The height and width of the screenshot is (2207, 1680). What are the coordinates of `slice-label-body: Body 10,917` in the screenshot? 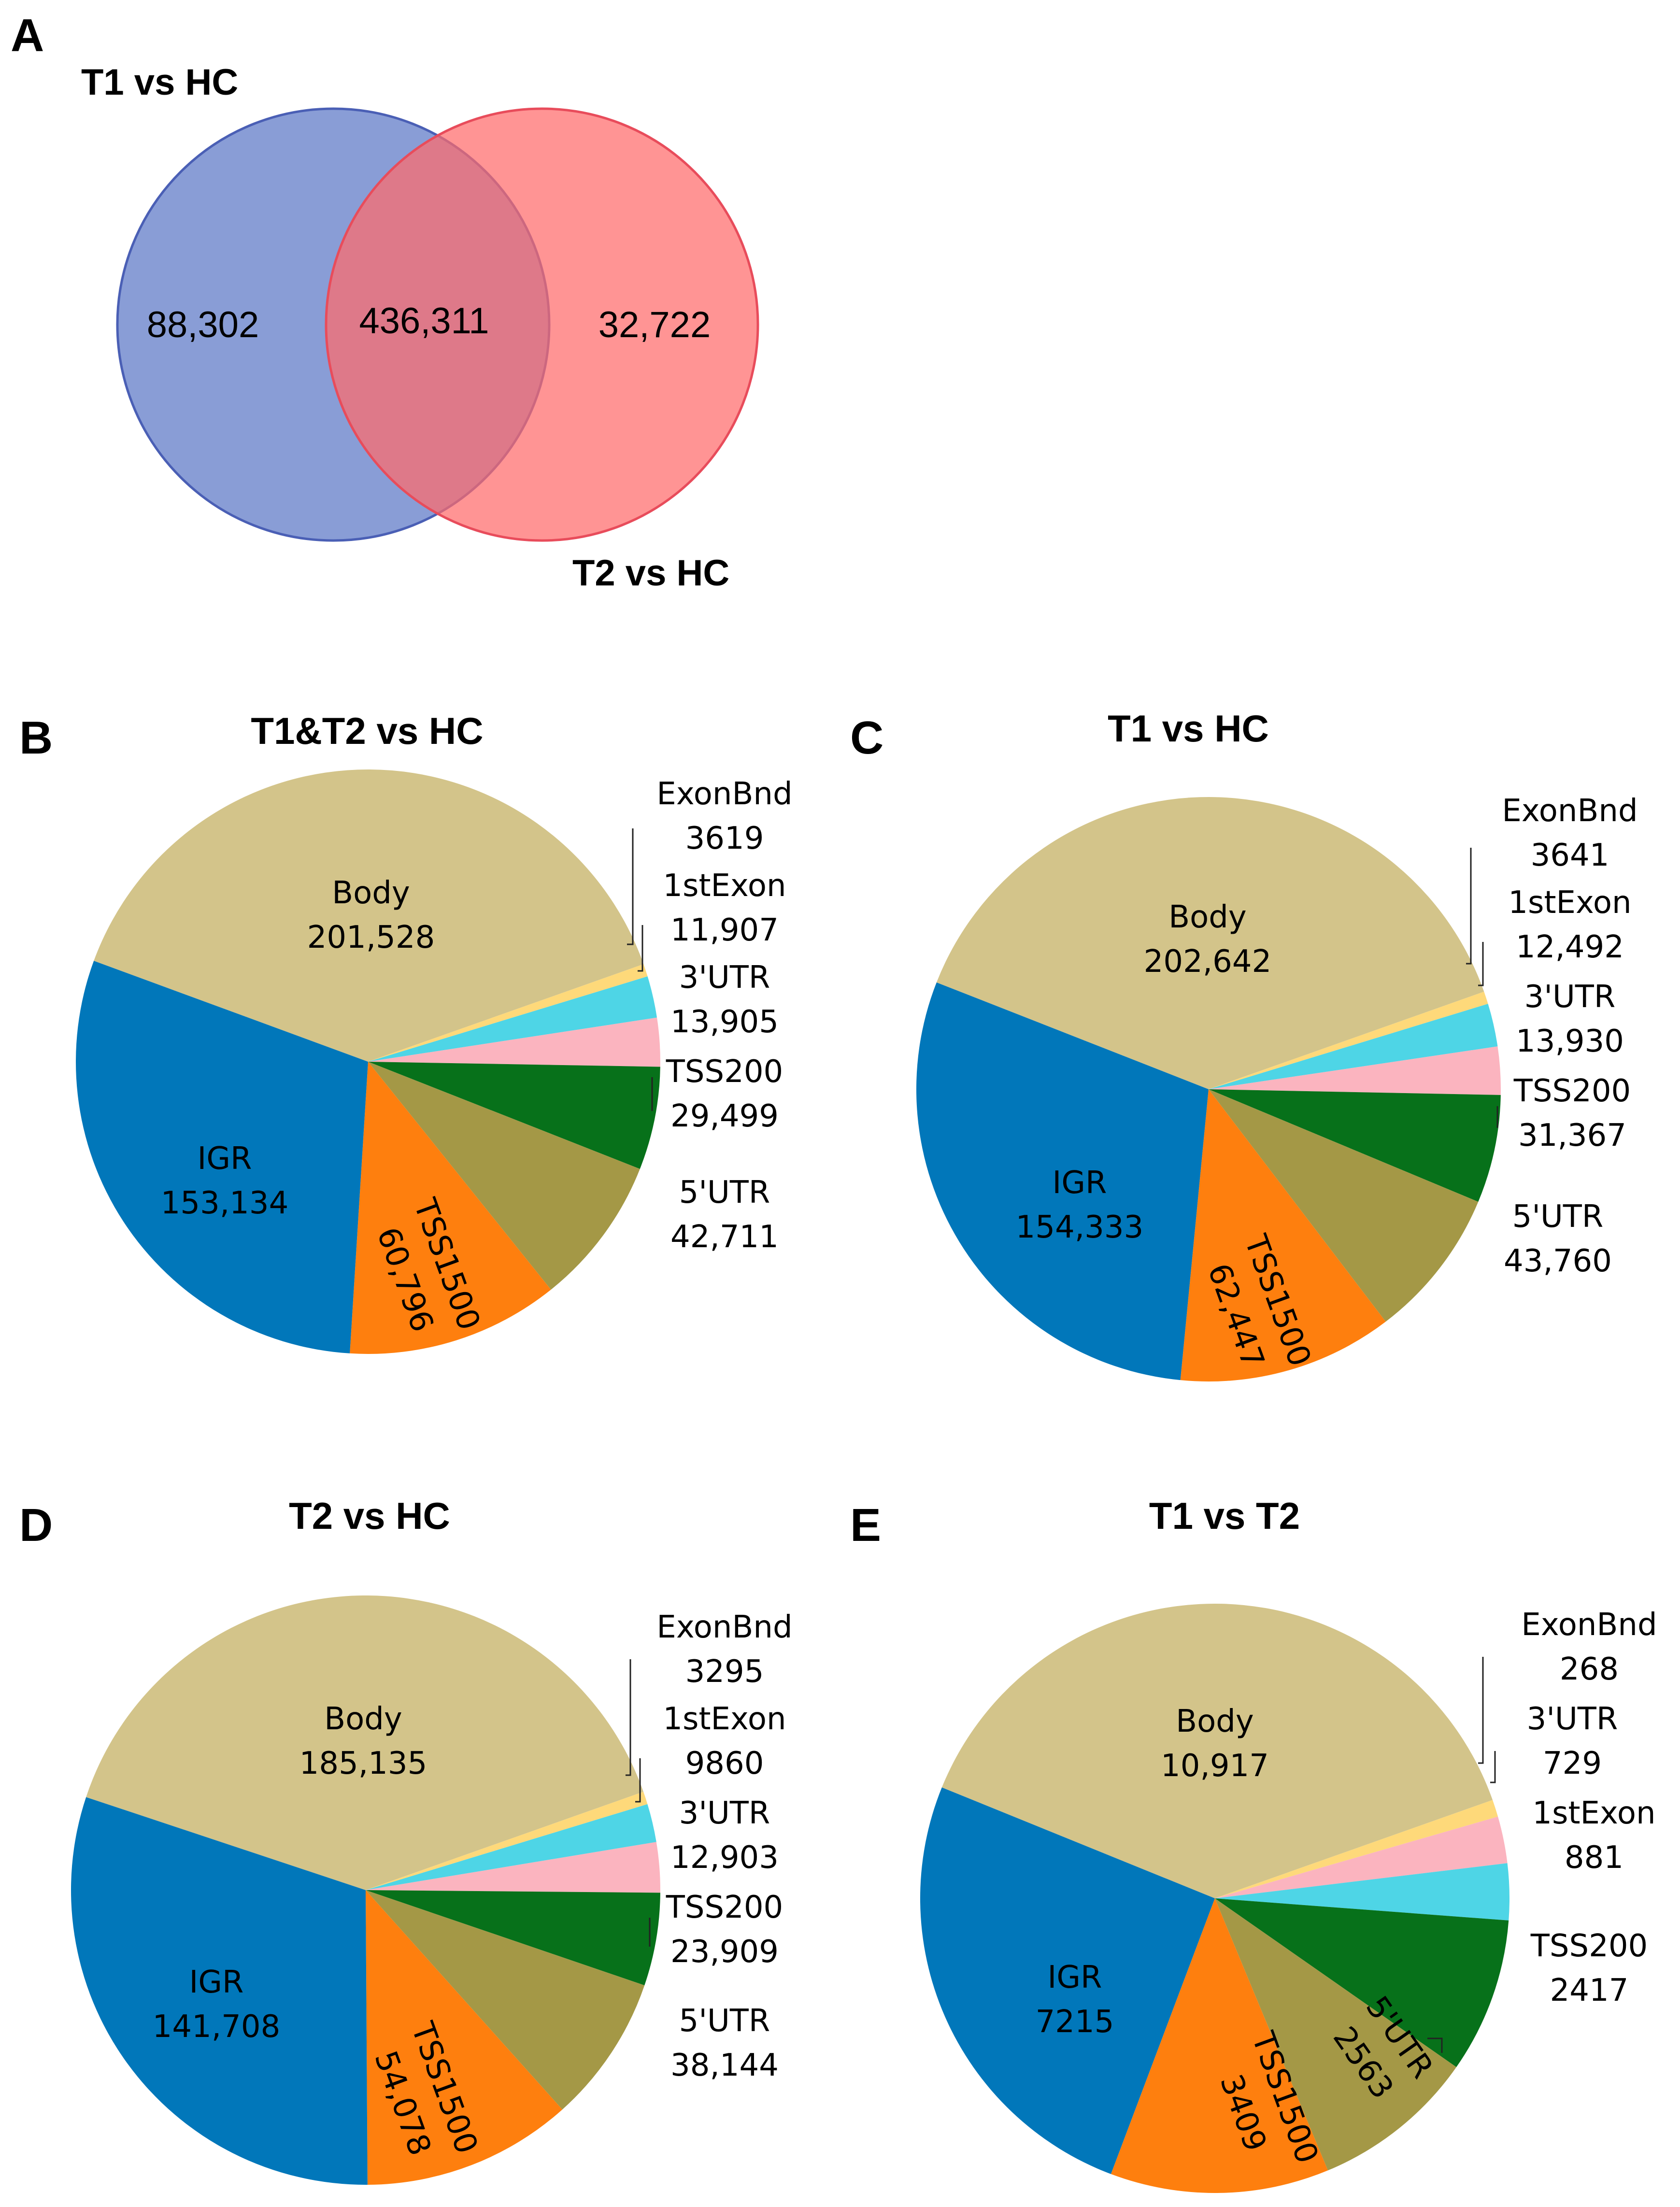 It's located at (1215, 1744).